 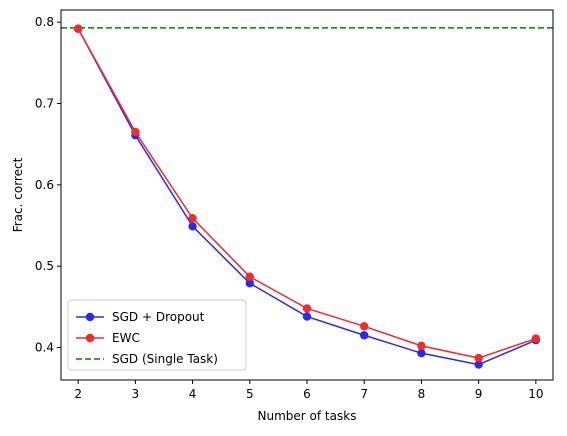 I want to click on legend-box, so click(x=157, y=335).